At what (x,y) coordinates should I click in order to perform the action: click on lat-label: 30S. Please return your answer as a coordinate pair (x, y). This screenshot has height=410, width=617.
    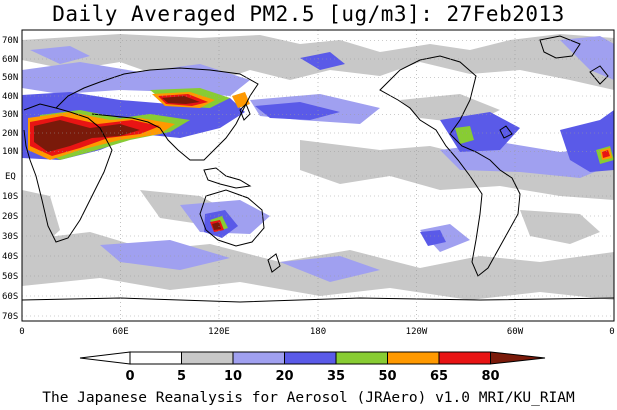
    Looking at the image, I should click on (10, 237).